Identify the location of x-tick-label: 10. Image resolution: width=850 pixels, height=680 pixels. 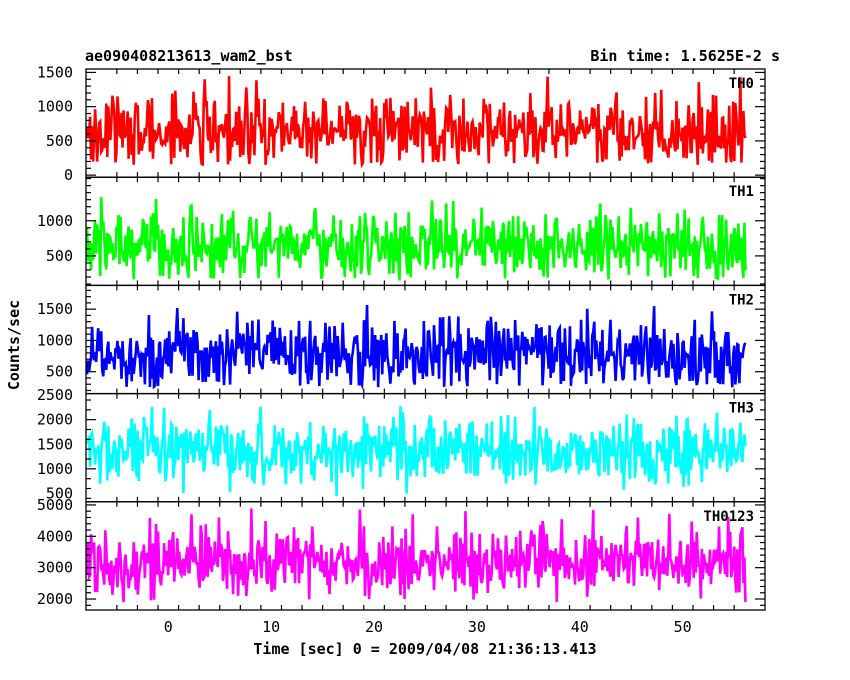
(271, 627).